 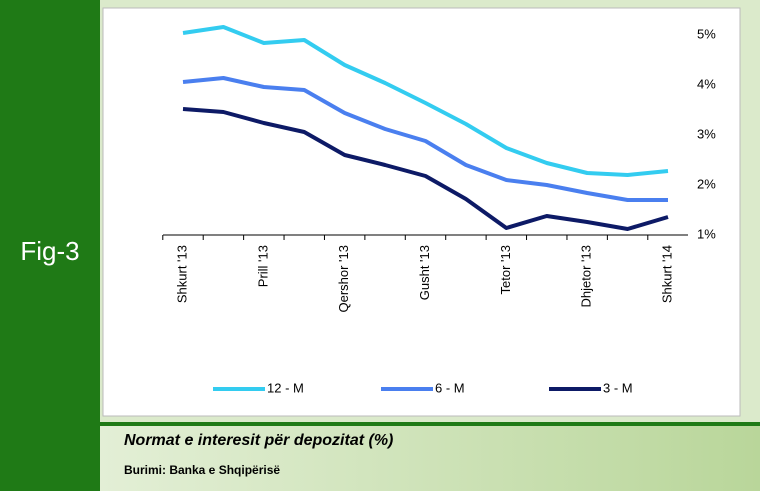 I want to click on sidebar, so click(x=50, y=245).